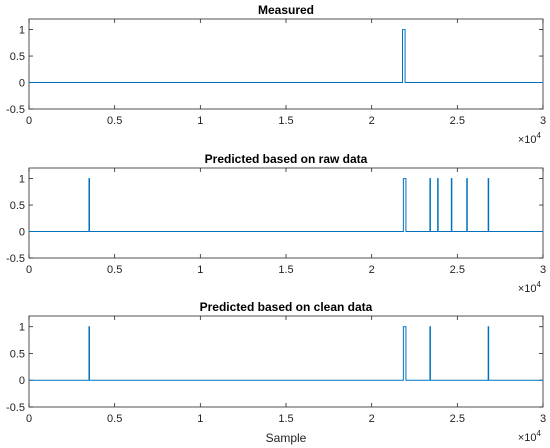 The image size is (550, 448). What do you see at coordinates (286, 159) in the screenshot?
I see `plot-title: Predicted based on raw data` at bounding box center [286, 159].